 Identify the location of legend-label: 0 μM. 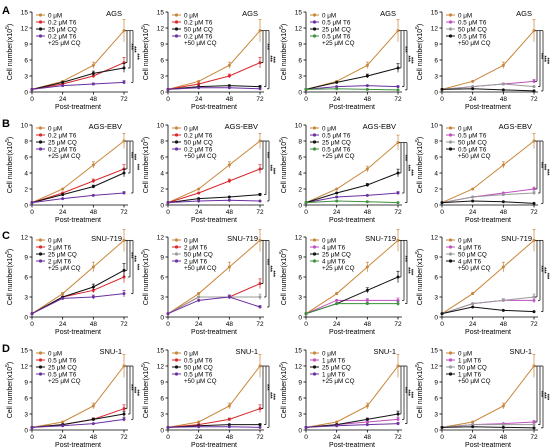
(55, 15).